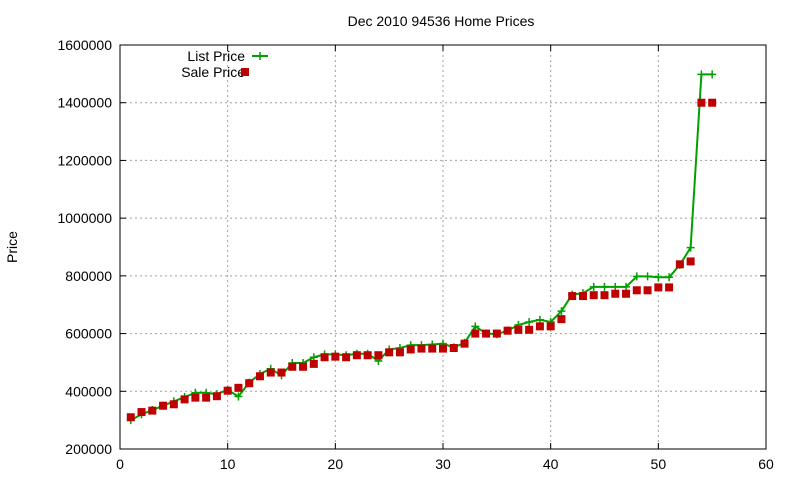 This screenshot has width=800, height=480. Describe the element at coordinates (766, 464) in the screenshot. I see `x-tick-label: 60` at that location.